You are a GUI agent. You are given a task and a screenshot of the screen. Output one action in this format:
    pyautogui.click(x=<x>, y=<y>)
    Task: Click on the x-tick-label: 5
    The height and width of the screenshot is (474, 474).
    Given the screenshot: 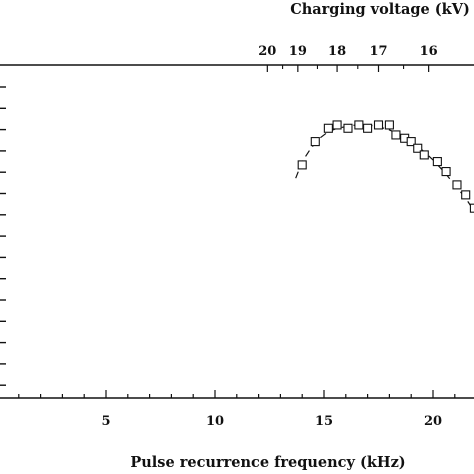 What is the action you would take?
    pyautogui.click(x=105, y=421)
    